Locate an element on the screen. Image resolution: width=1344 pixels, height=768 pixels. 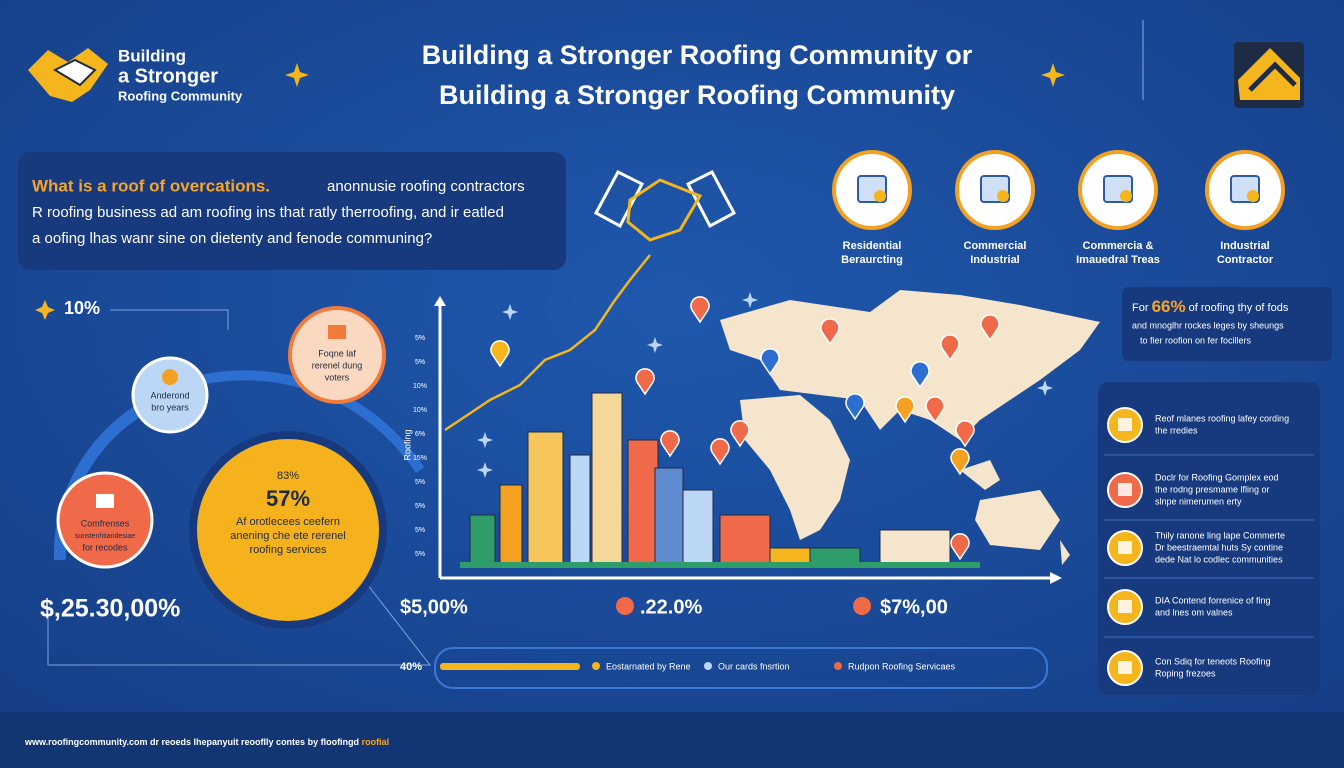
list-text: the rodng presmame lfling or is located at coordinates (1212, 489).